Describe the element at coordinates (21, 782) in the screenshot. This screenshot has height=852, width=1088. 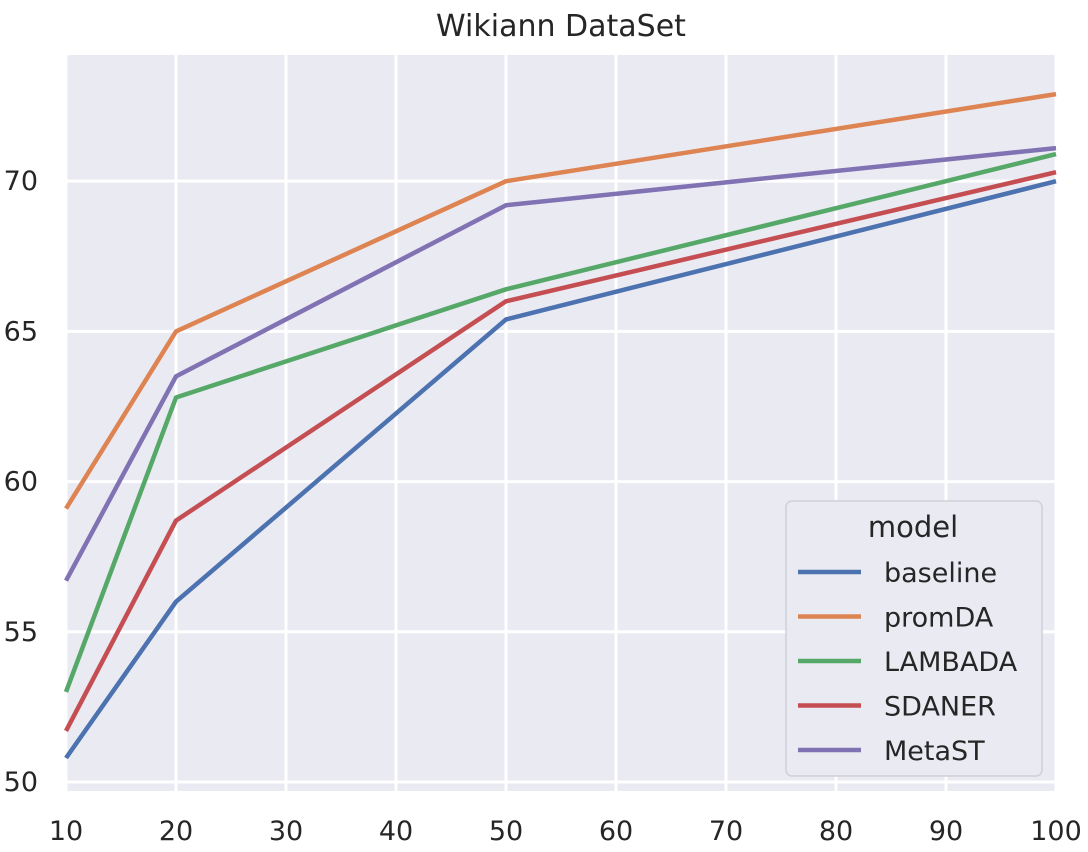
I see `y-tick-label: 50` at that location.